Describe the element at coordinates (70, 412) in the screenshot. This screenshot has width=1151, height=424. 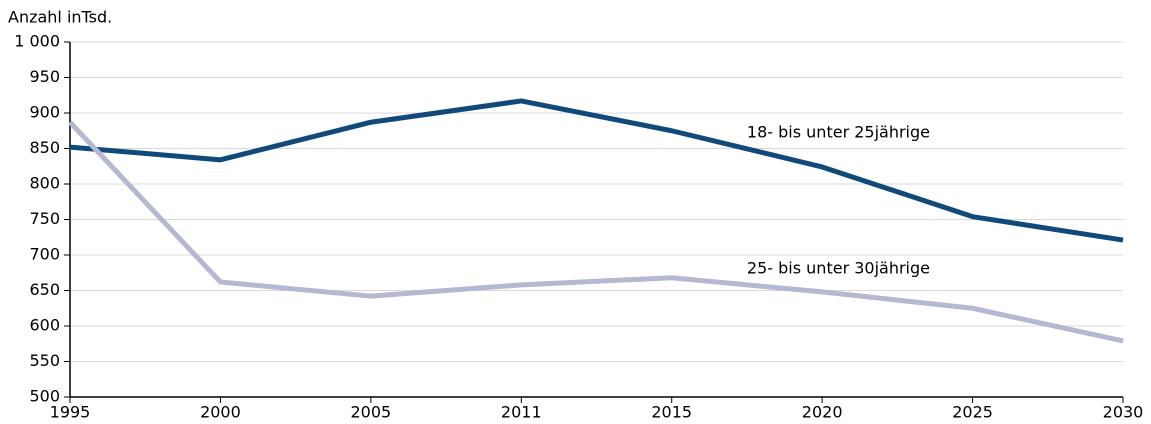
I see `x-tick-label: 1995` at that location.